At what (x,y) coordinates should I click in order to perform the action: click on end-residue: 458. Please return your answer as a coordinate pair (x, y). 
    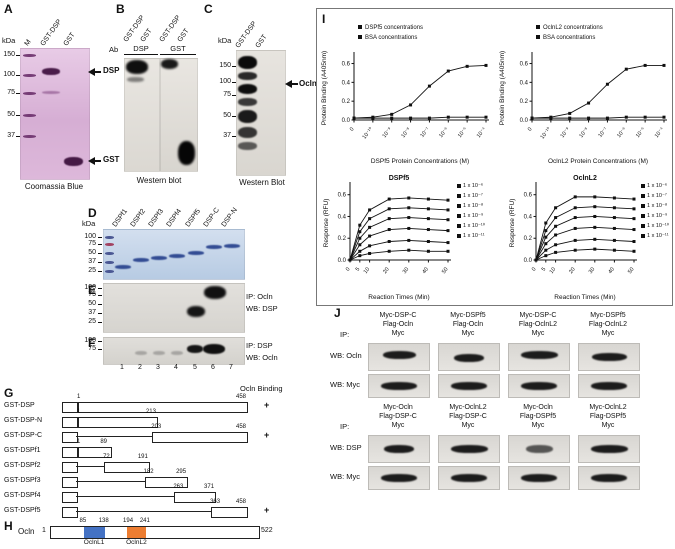
    Looking at the image, I should click on (241, 427).